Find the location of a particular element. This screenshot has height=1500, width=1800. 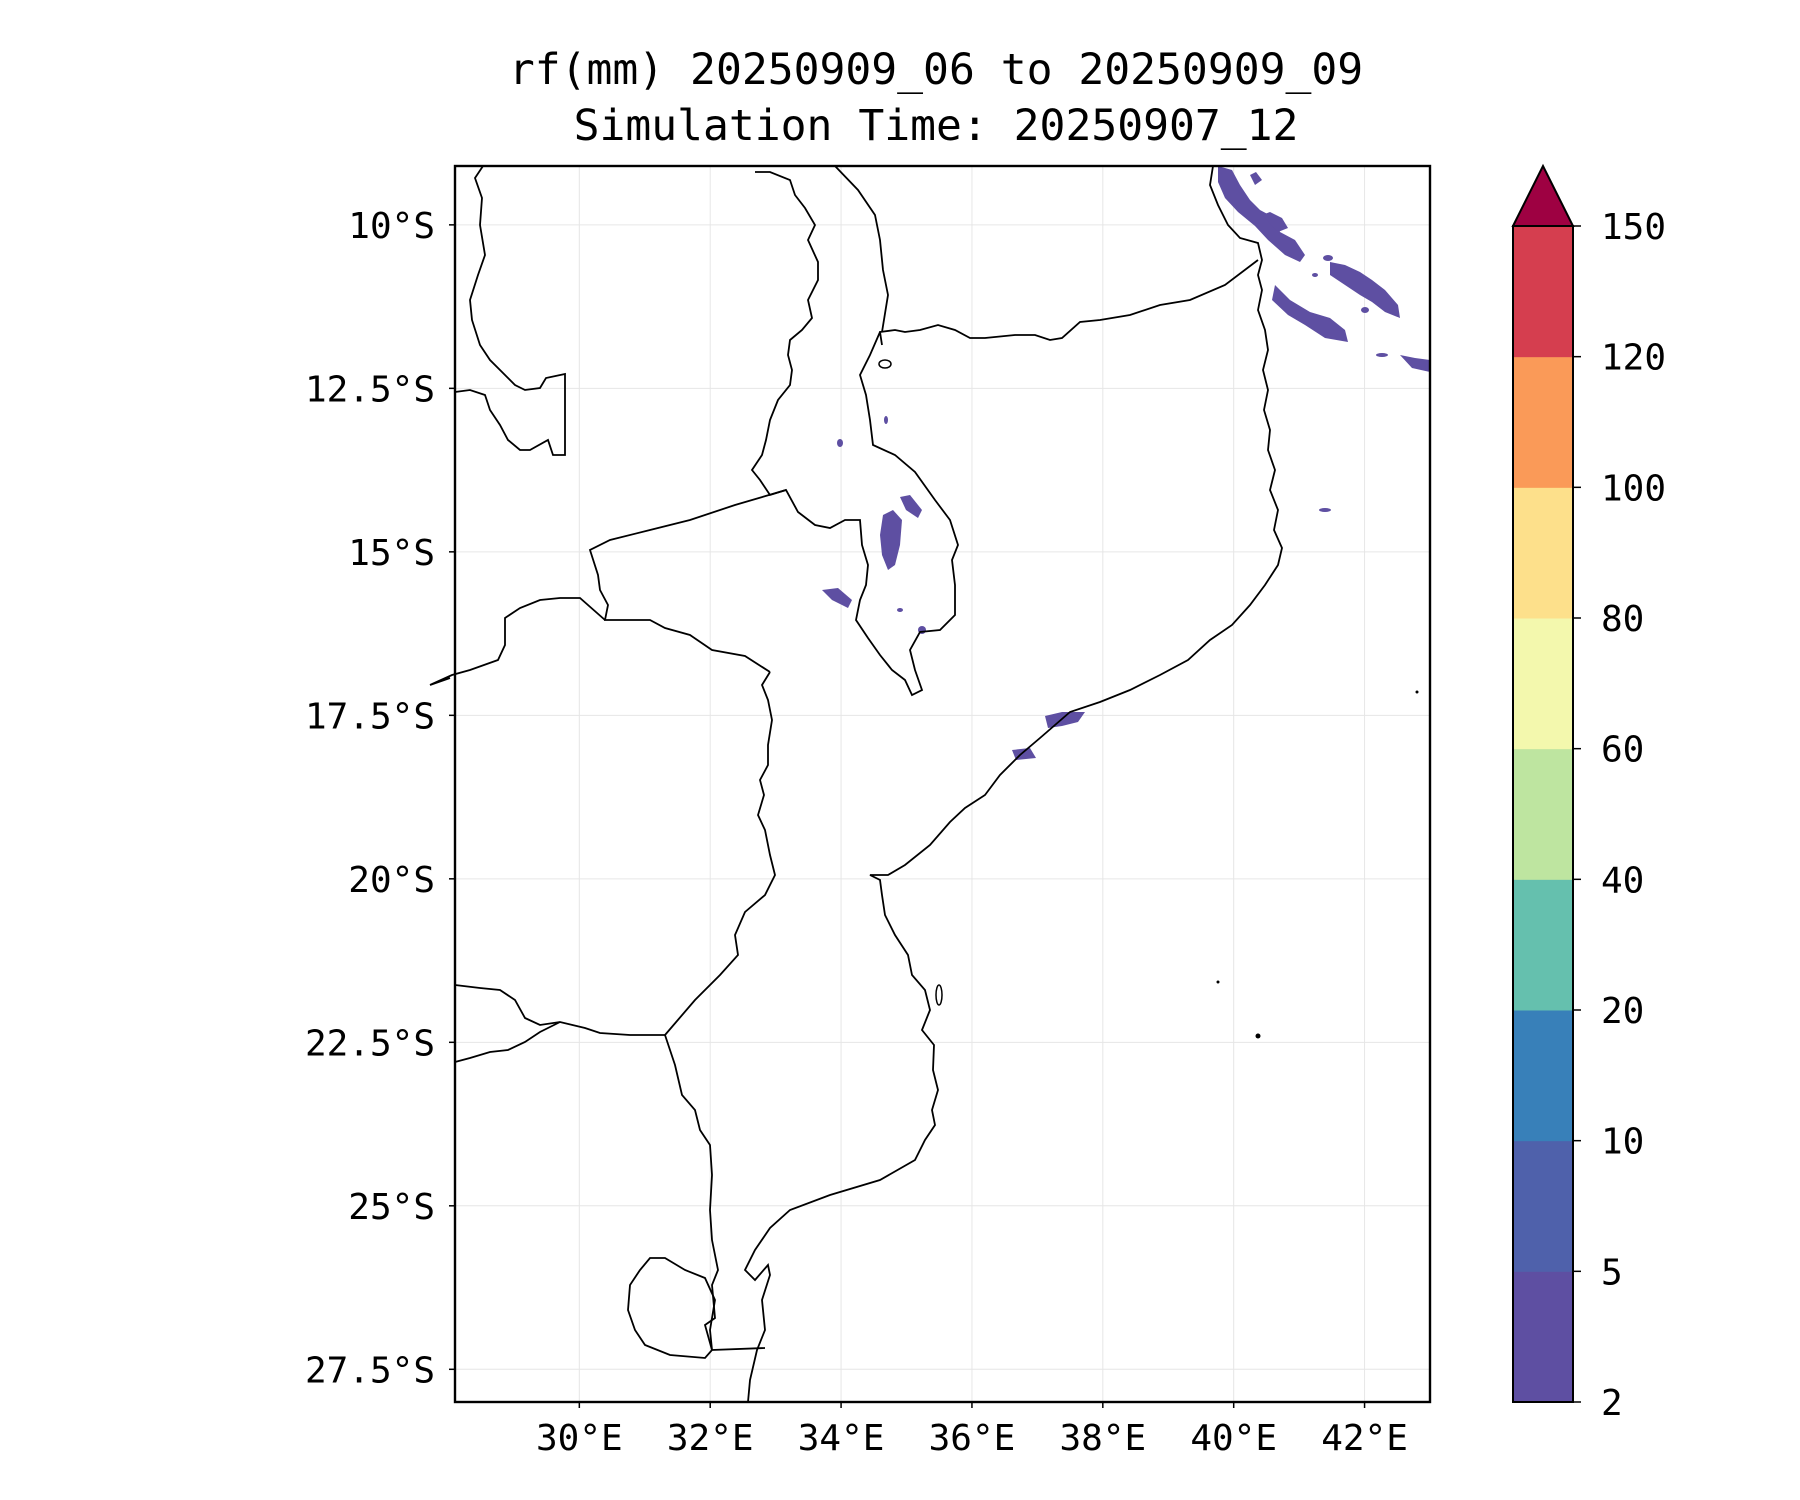

lon-tick-label: 38°E is located at coordinates (1102, 1438).